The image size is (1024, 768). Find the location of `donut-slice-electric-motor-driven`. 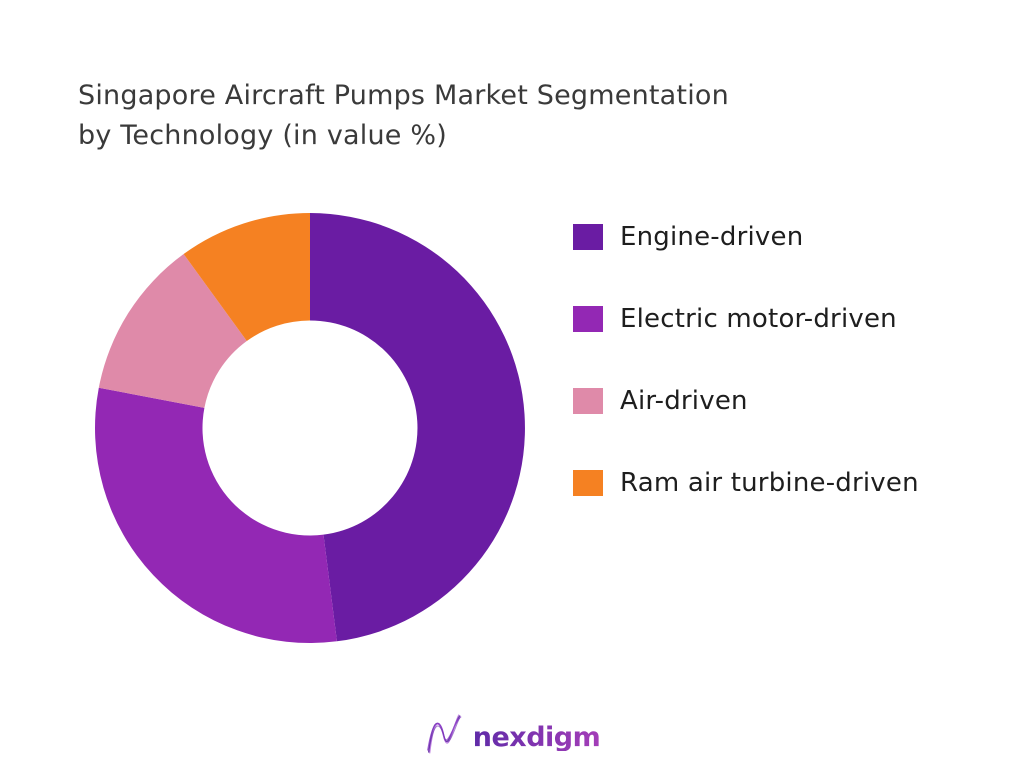

donut-slice-electric-motor-driven is located at coordinates (216, 515).